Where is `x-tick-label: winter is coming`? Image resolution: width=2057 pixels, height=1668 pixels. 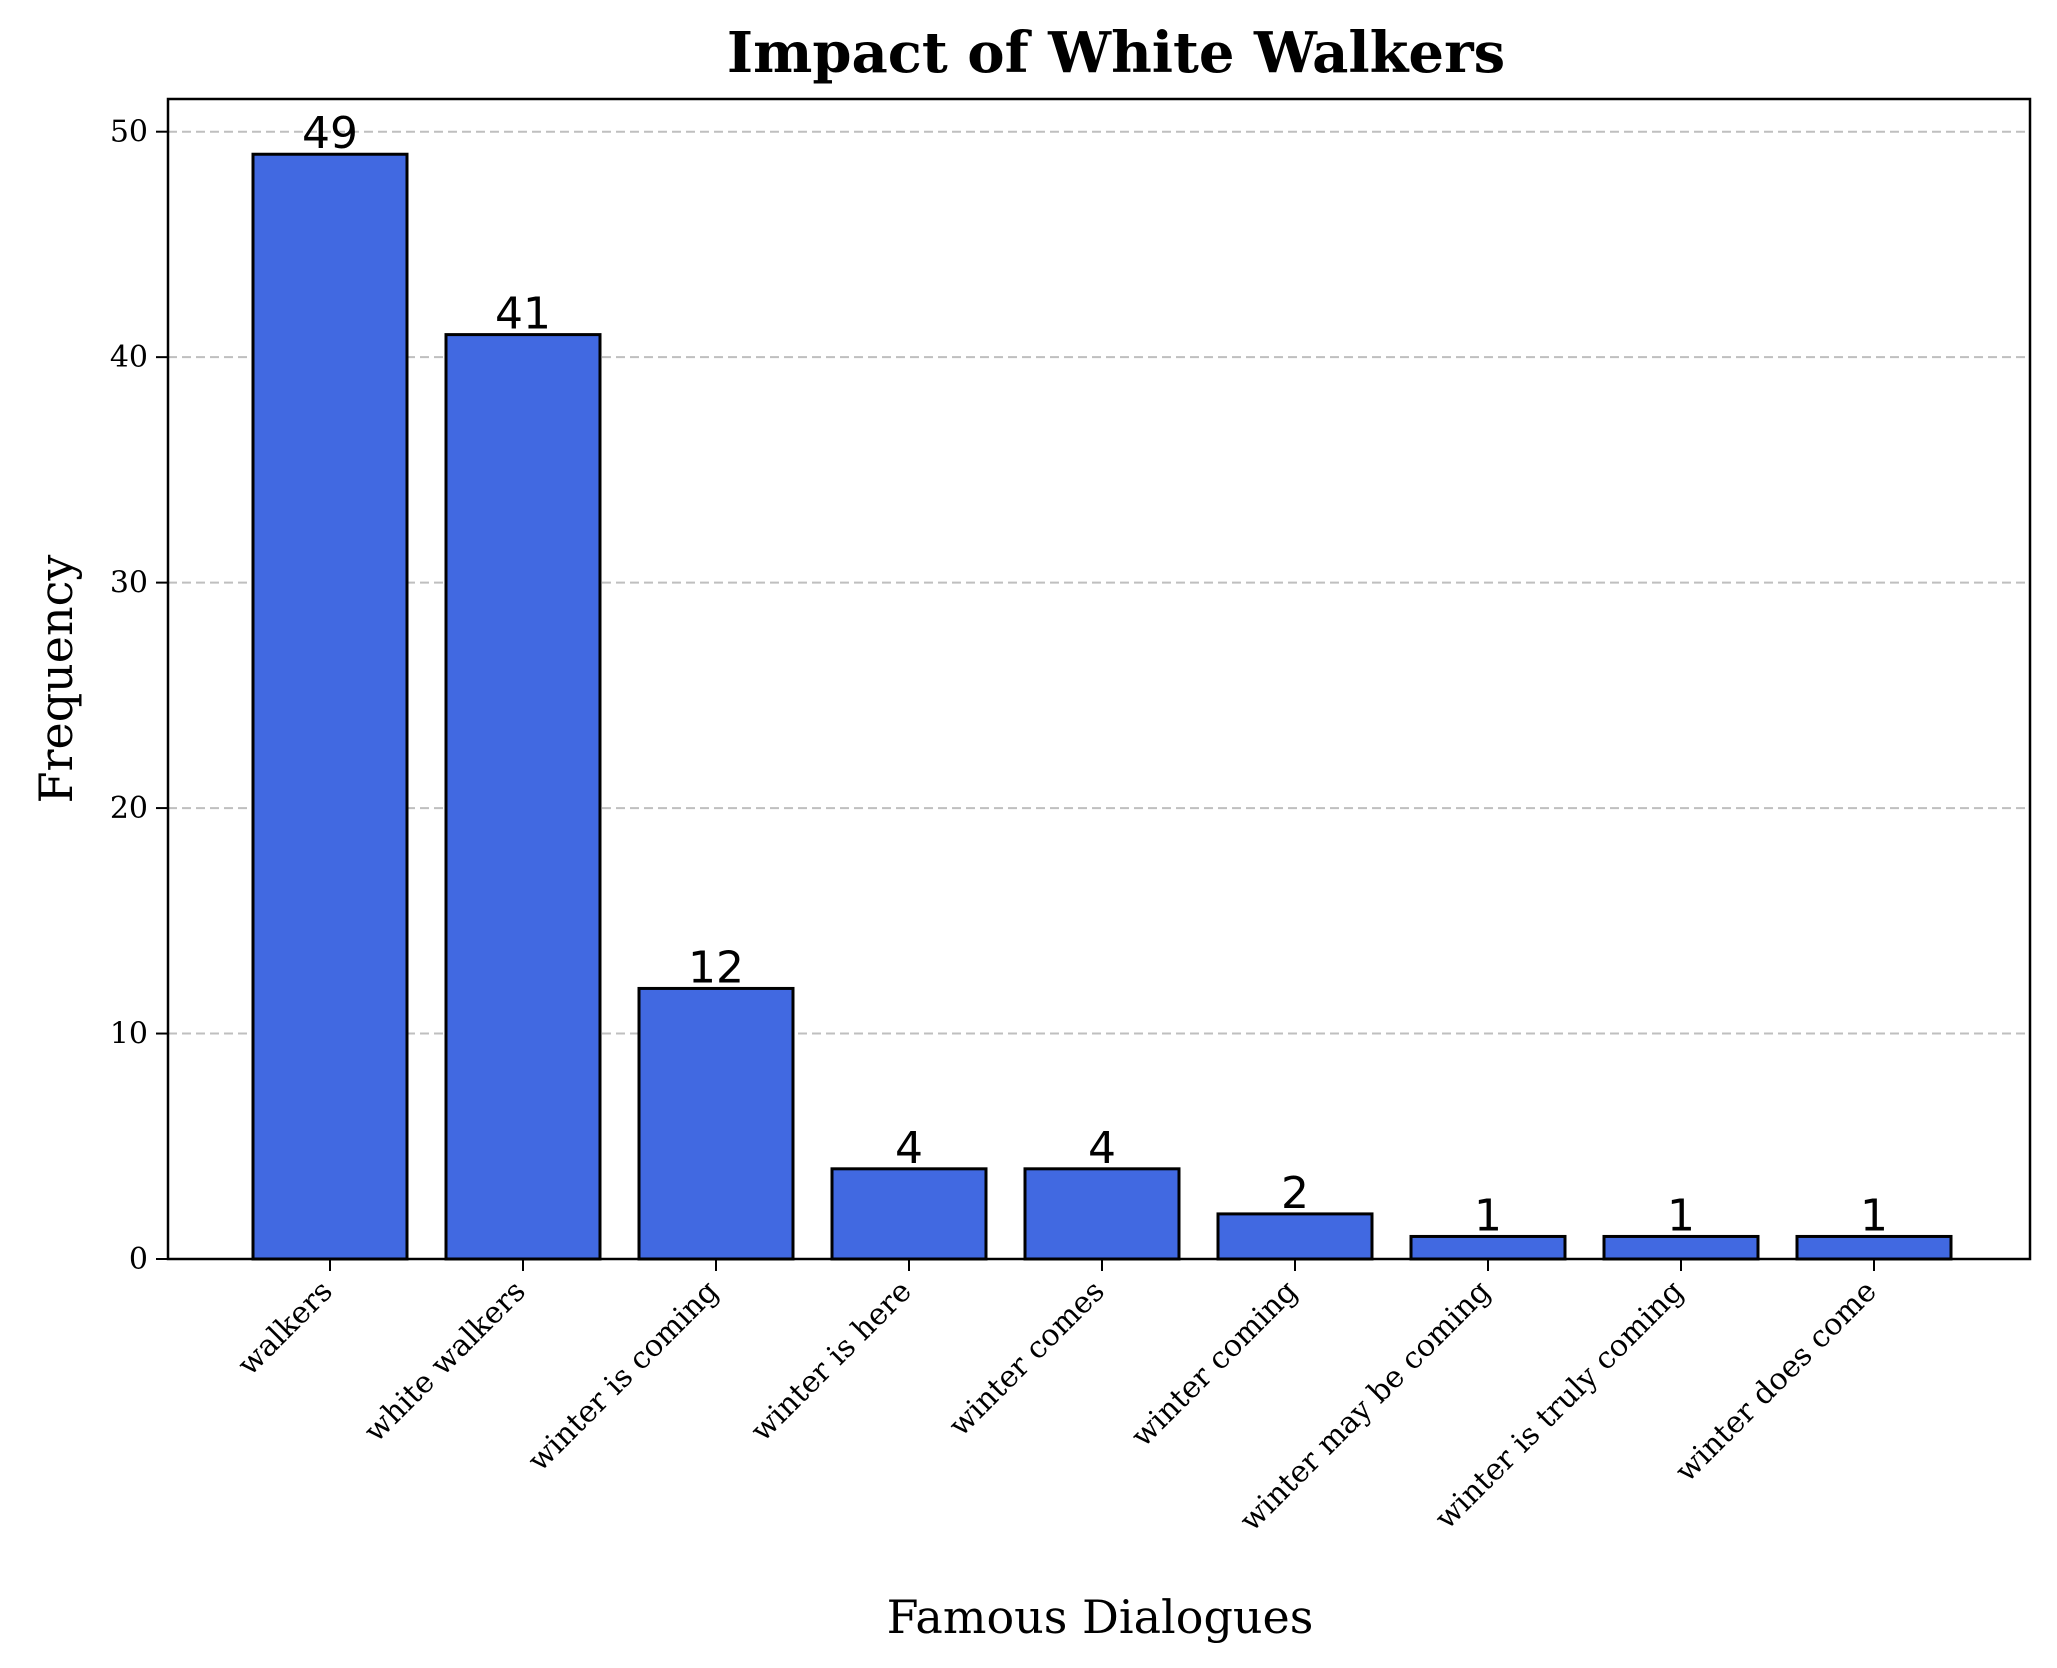 x-tick-label: winter is coming is located at coordinates (623, 1376).